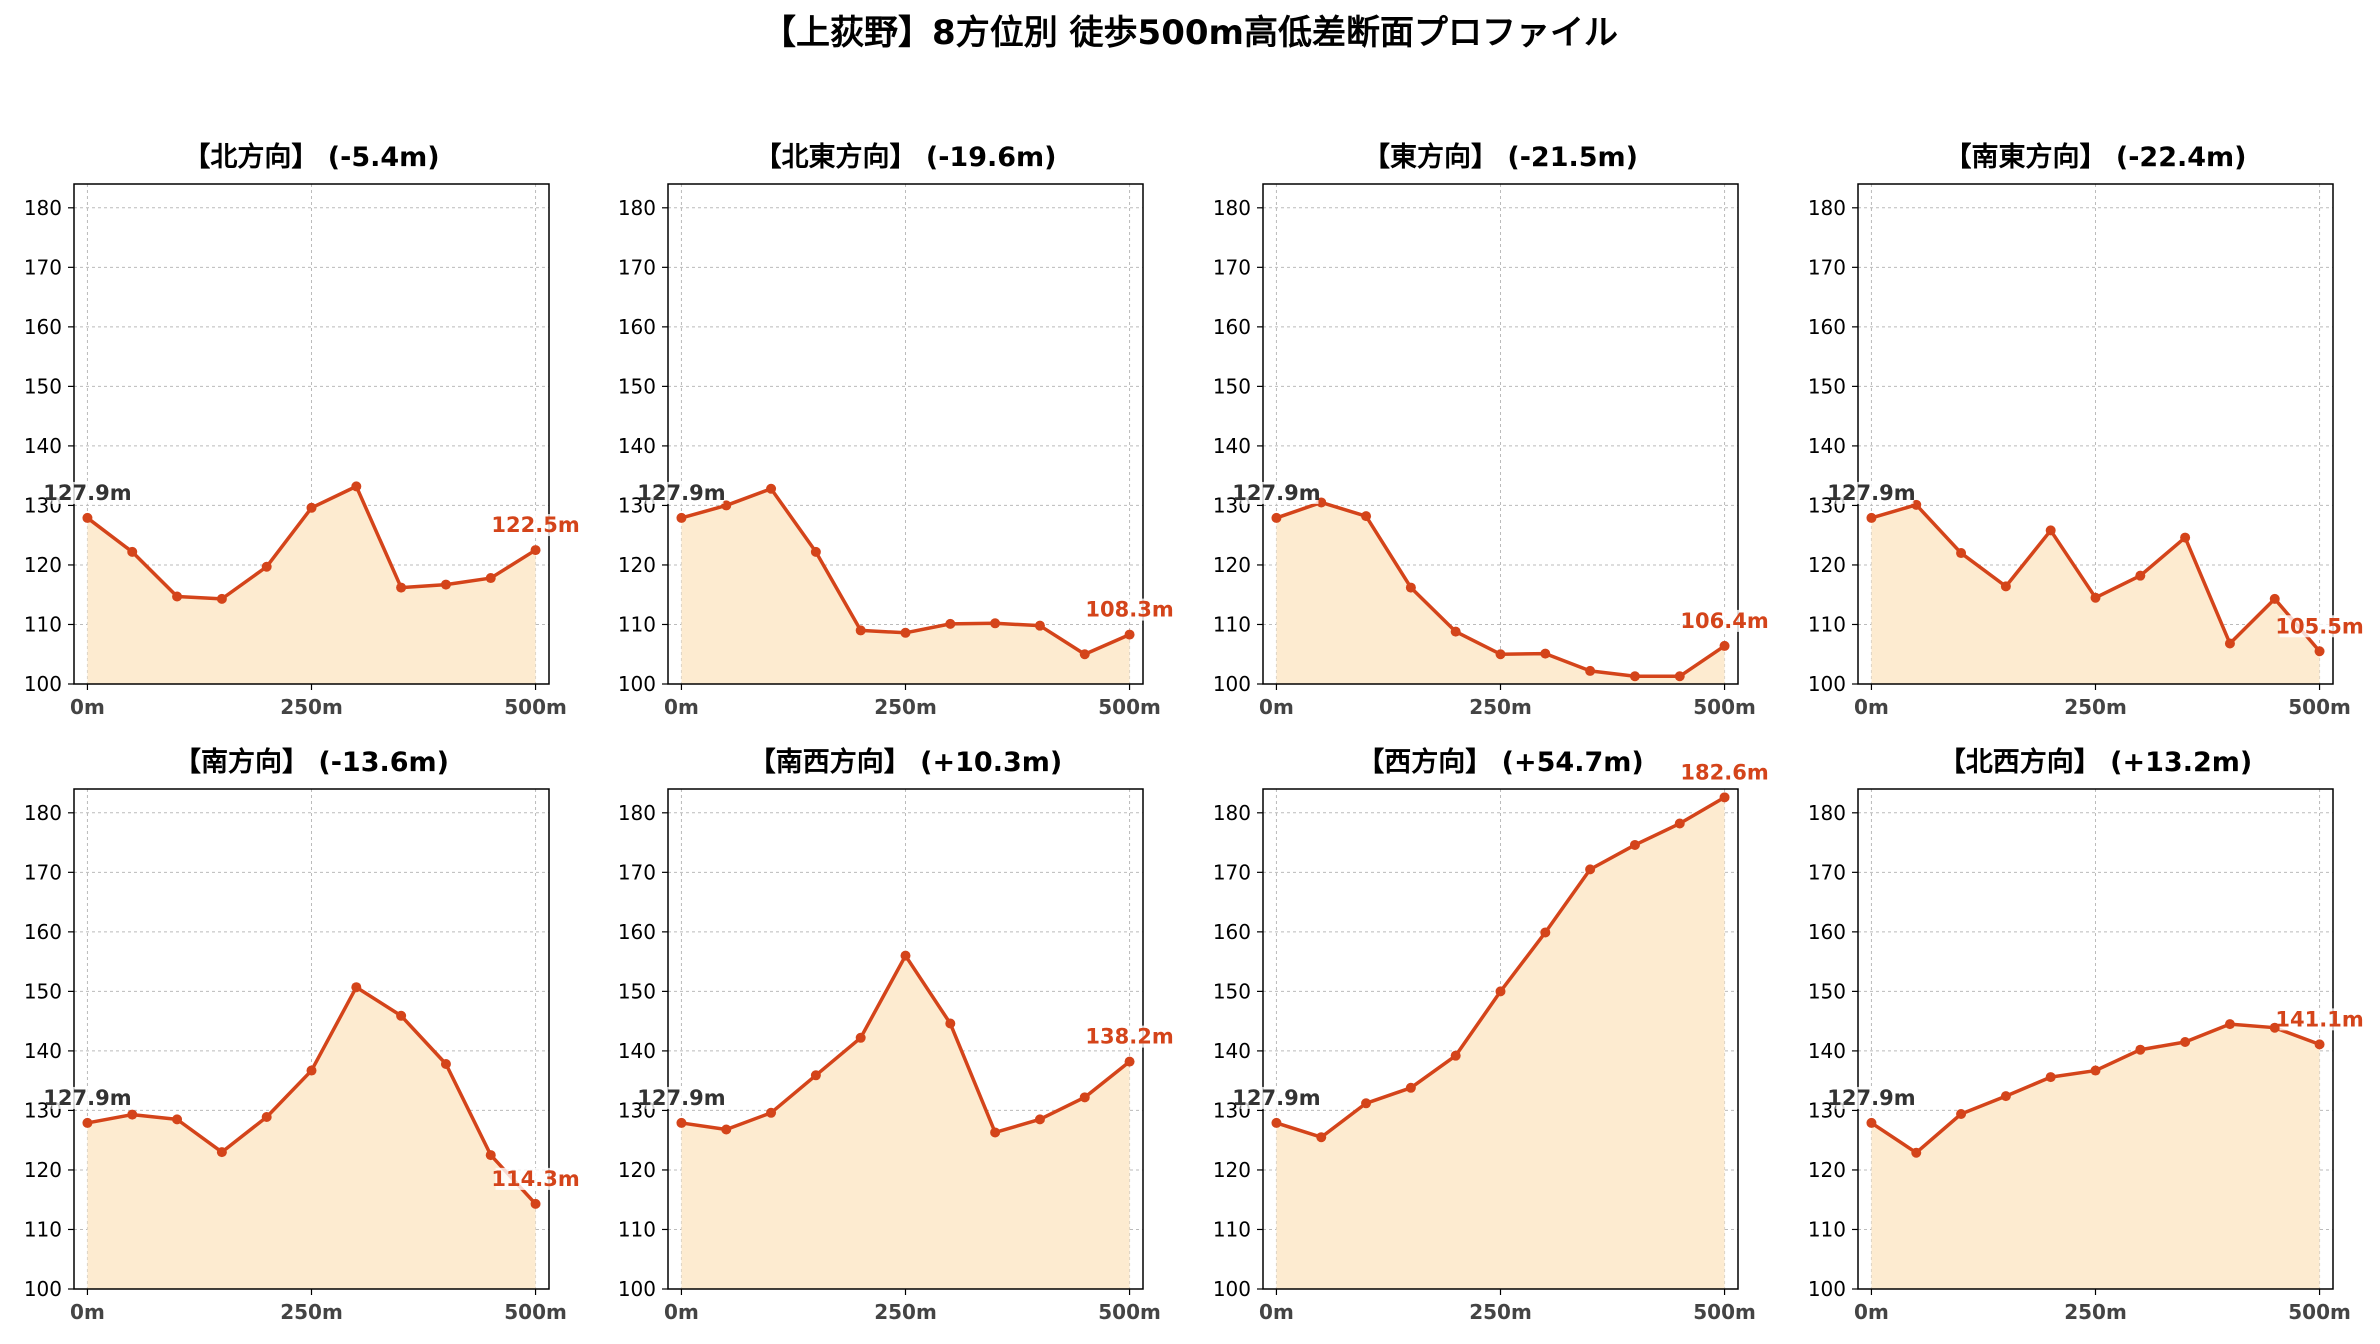  I want to click on end-elevation-label: 114.3m, so click(535, 1179).